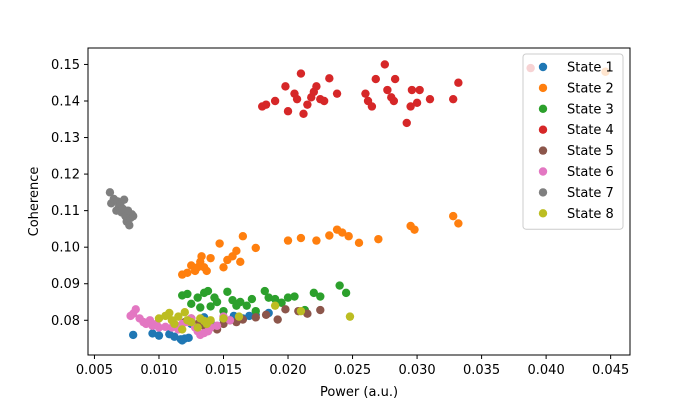 Image resolution: width=700 pixels, height=400 pixels. What do you see at coordinates (590, 193) in the screenshot?
I see `legend-label: State 7` at bounding box center [590, 193].